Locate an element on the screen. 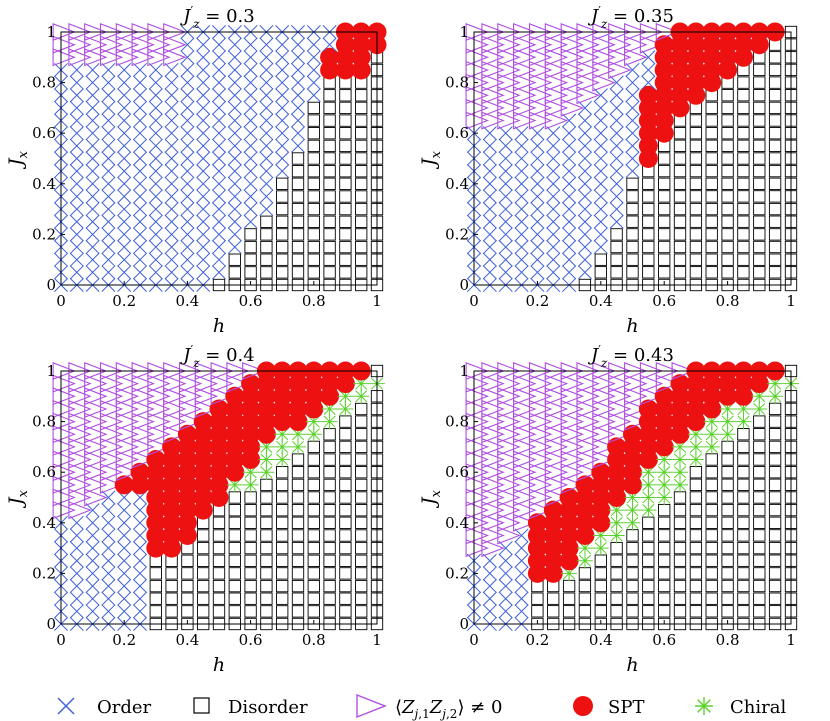 This screenshot has height=721, width=830. y-tick-label: 0.2 is located at coordinates (457, 234).